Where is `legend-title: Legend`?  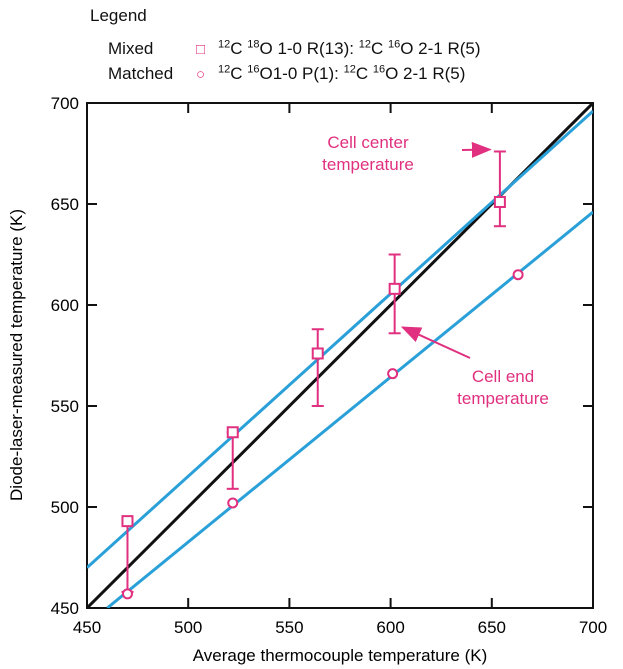
legend-title: Legend is located at coordinates (118, 15).